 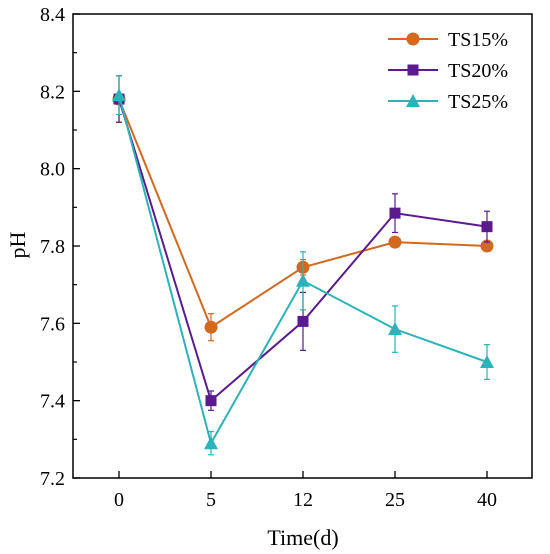 I want to click on x-tick-label: 25, so click(x=395, y=500).